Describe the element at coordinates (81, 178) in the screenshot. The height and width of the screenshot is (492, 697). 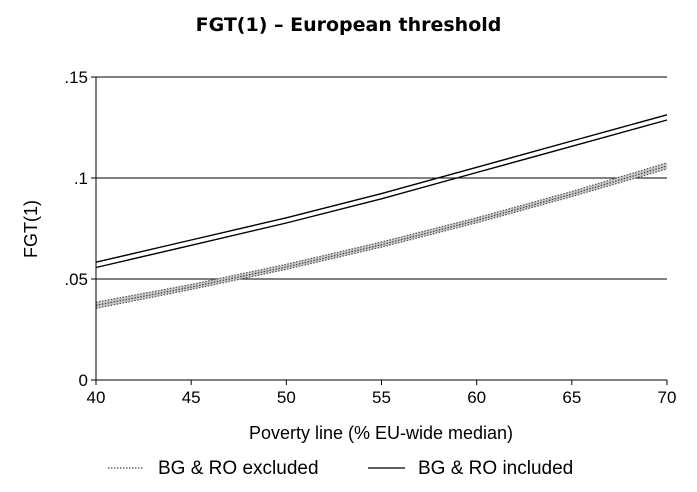
I see `y-tick-label: .1` at that location.